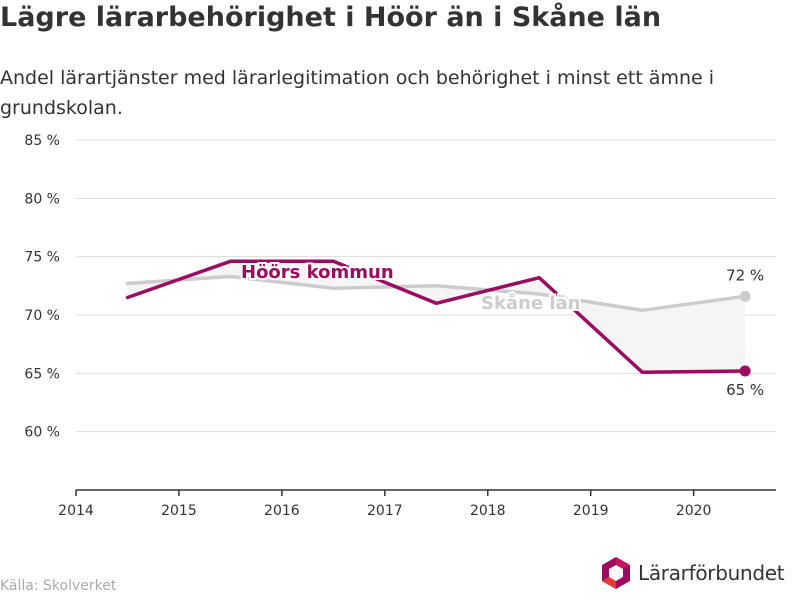 Image resolution: width=800 pixels, height=600 pixels. I want to click on brand-logo: Lärarförbundet, so click(692, 573).